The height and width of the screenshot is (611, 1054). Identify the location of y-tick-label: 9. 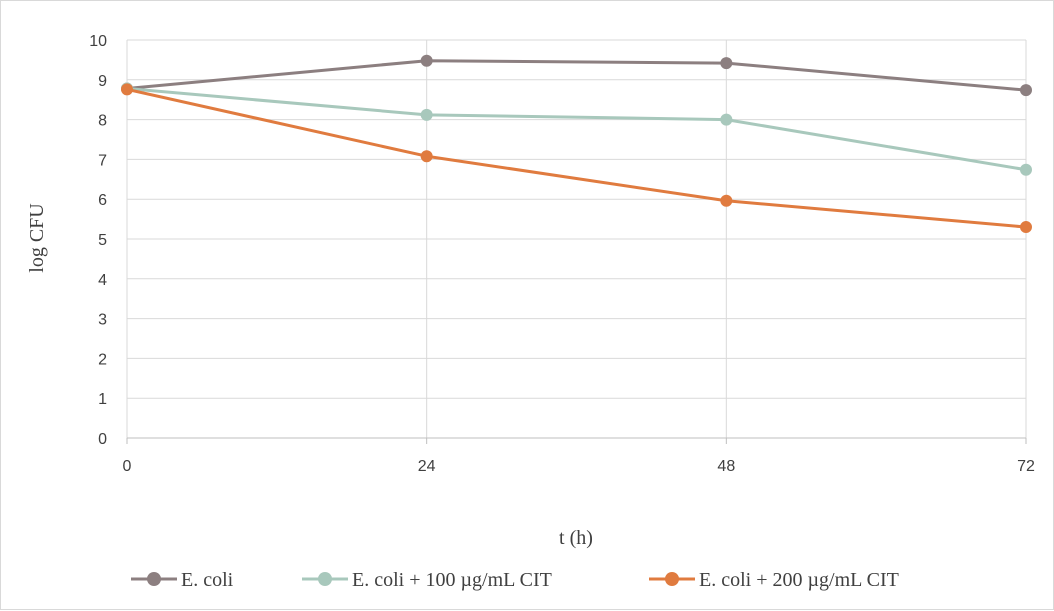
(102, 81).